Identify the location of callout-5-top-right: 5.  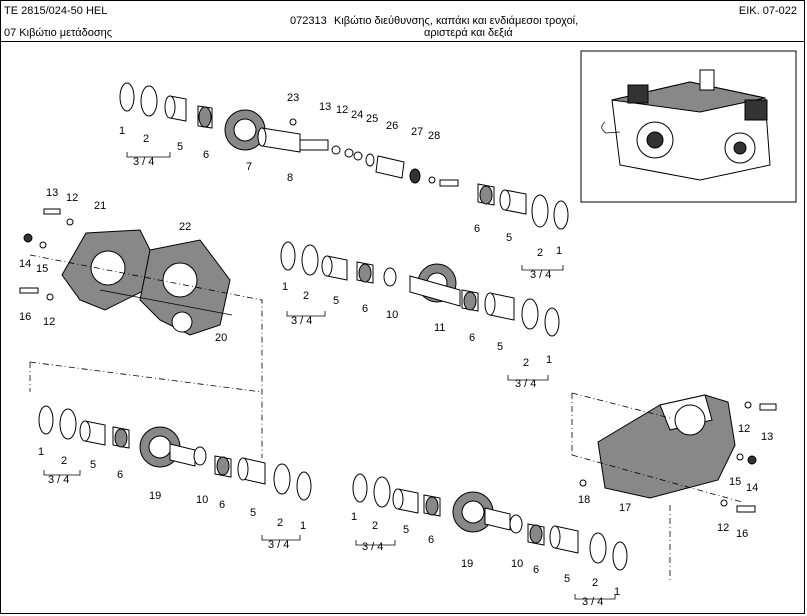
(509, 238).